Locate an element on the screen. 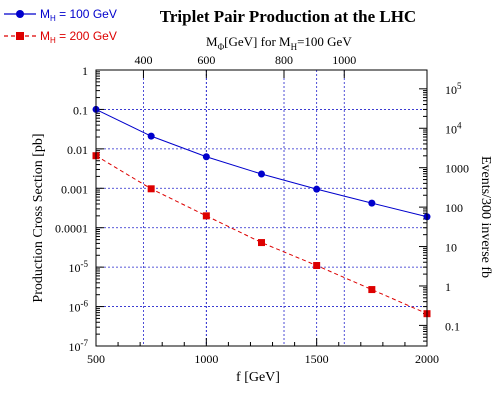 The image size is (498, 401). legend-marker-circle is located at coordinates (20, 14).